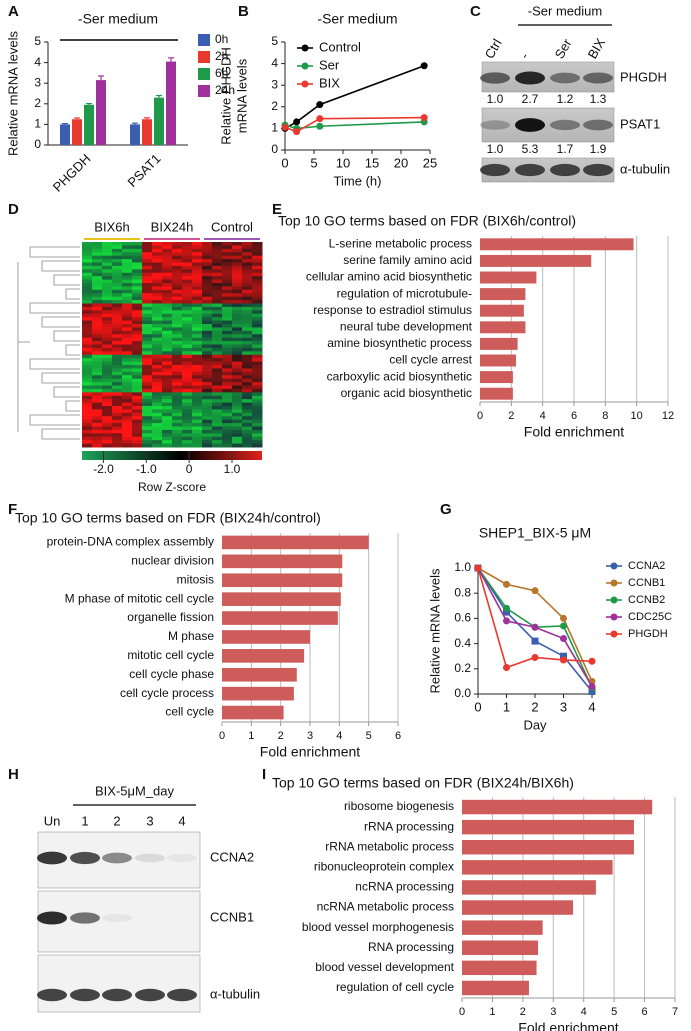 This screenshot has width=691, height=1031. I want to click on legend-swatch, so click(204, 74).